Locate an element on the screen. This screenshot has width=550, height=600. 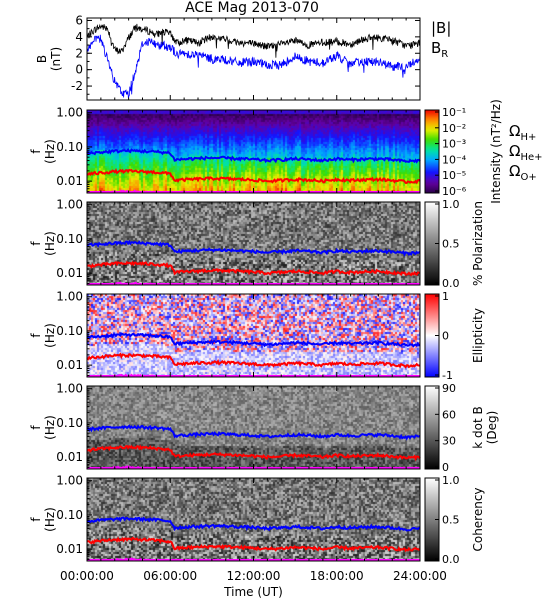
series-line-b-r is located at coordinates (253, 66).